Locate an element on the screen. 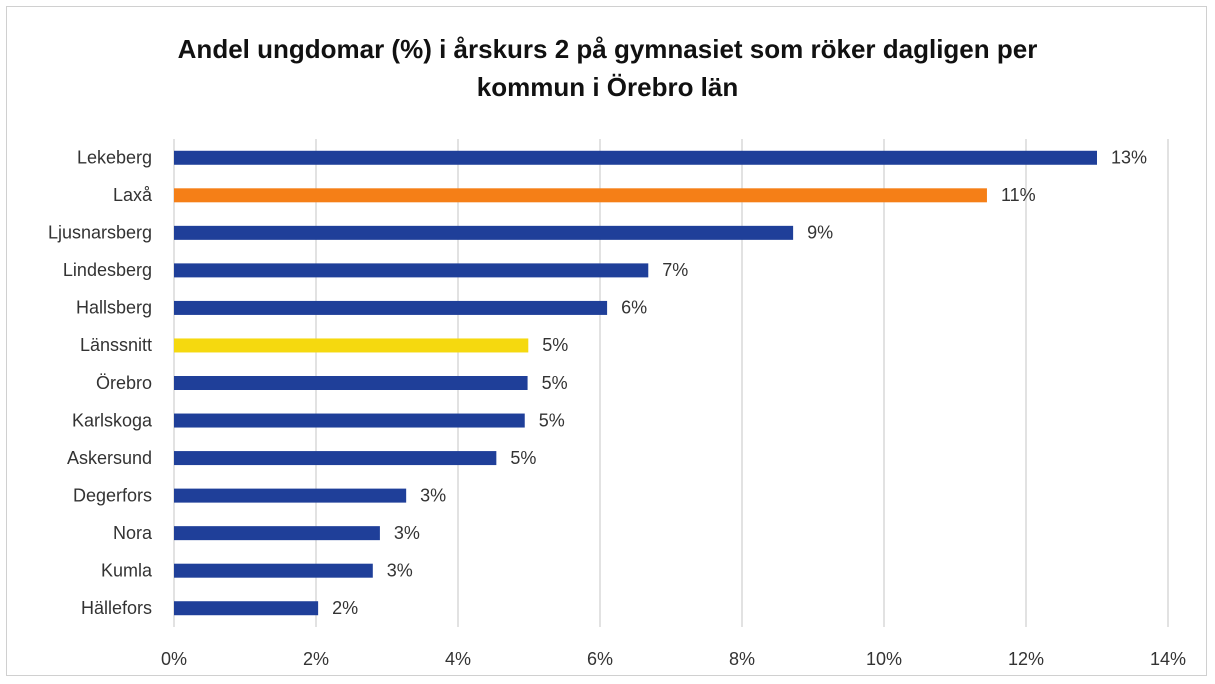  x-tick-label: 2% is located at coordinates (316, 659).